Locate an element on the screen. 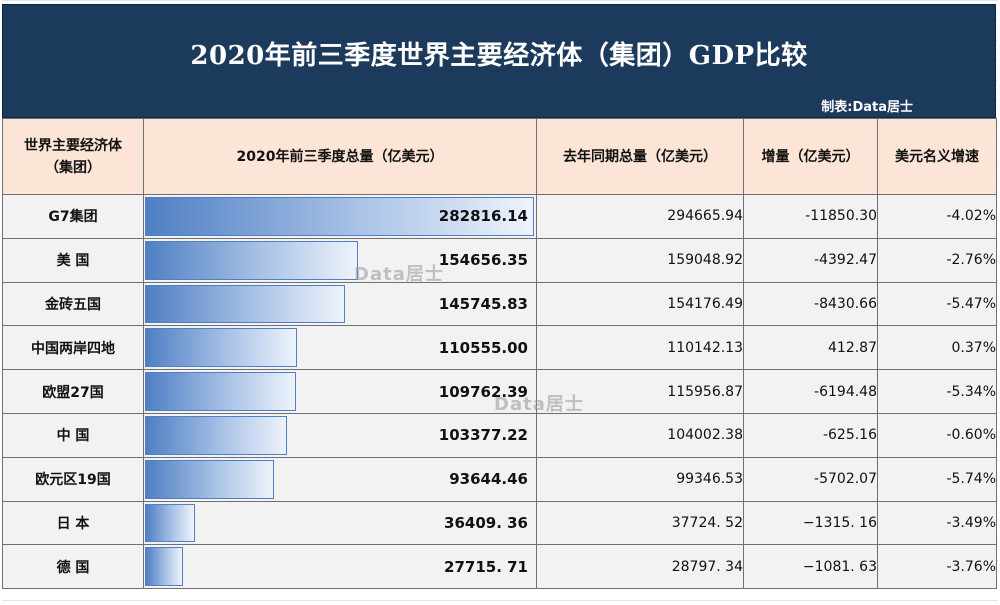 Image resolution: width=1000 pixels, height=605 pixels. economy-name-cell: G7集团 is located at coordinates (73, 216).